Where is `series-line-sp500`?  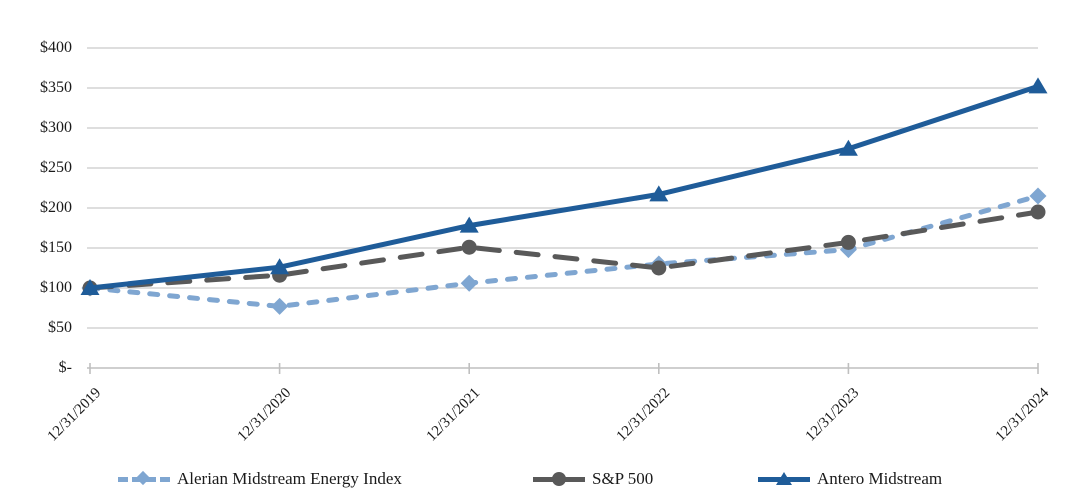
series-line-sp500 is located at coordinates (564, 250).